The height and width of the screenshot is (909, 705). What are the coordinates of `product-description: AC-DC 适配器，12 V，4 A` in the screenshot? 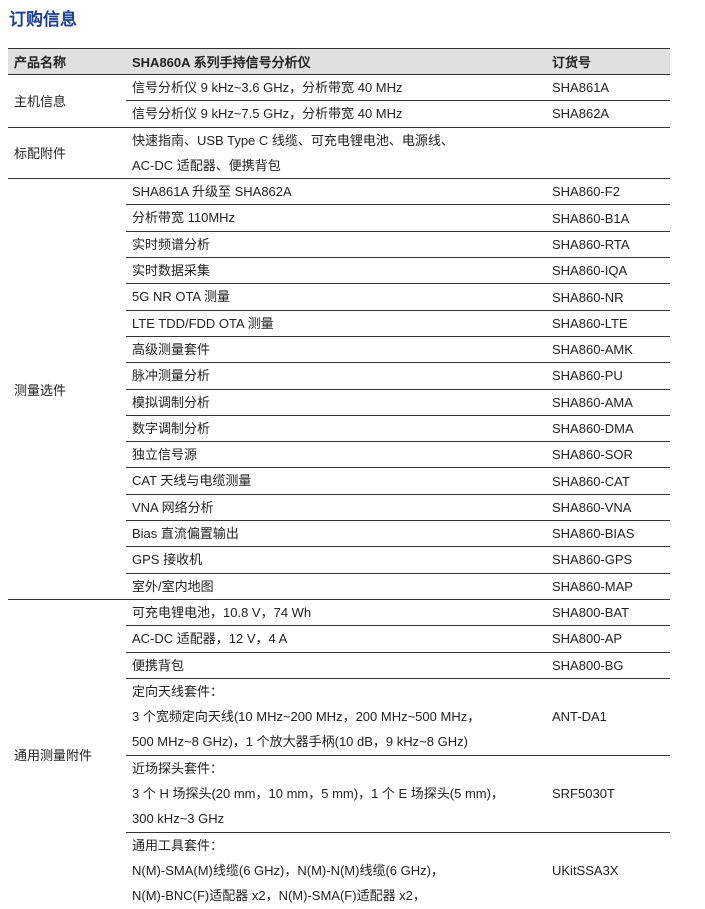 It's located at (336, 639).